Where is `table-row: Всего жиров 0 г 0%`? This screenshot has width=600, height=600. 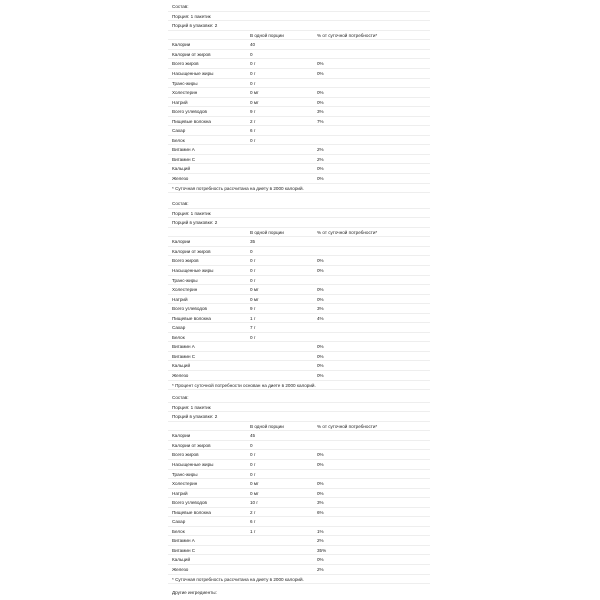
table-row: Всего жиров 0 г 0% is located at coordinates (299, 261).